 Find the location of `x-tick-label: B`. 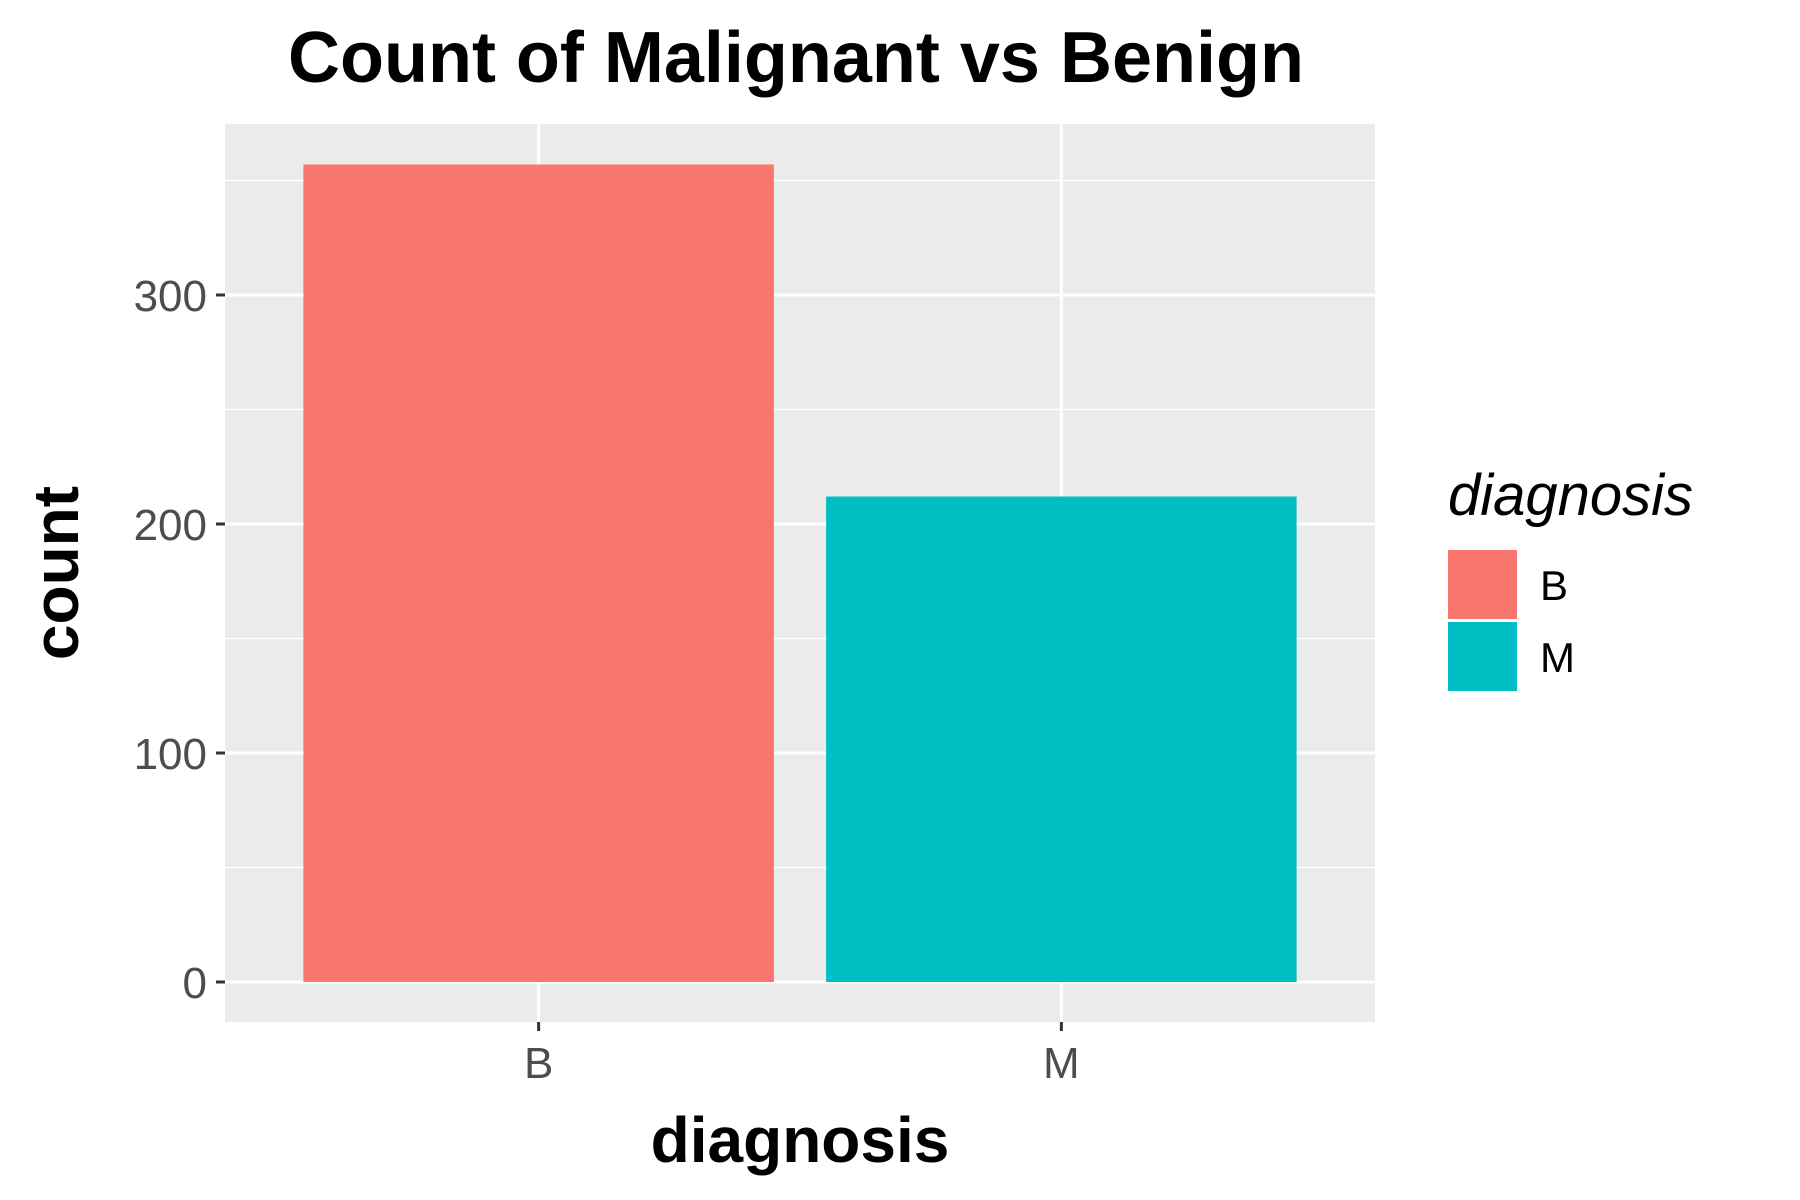

x-tick-label: B is located at coordinates (538, 1063).